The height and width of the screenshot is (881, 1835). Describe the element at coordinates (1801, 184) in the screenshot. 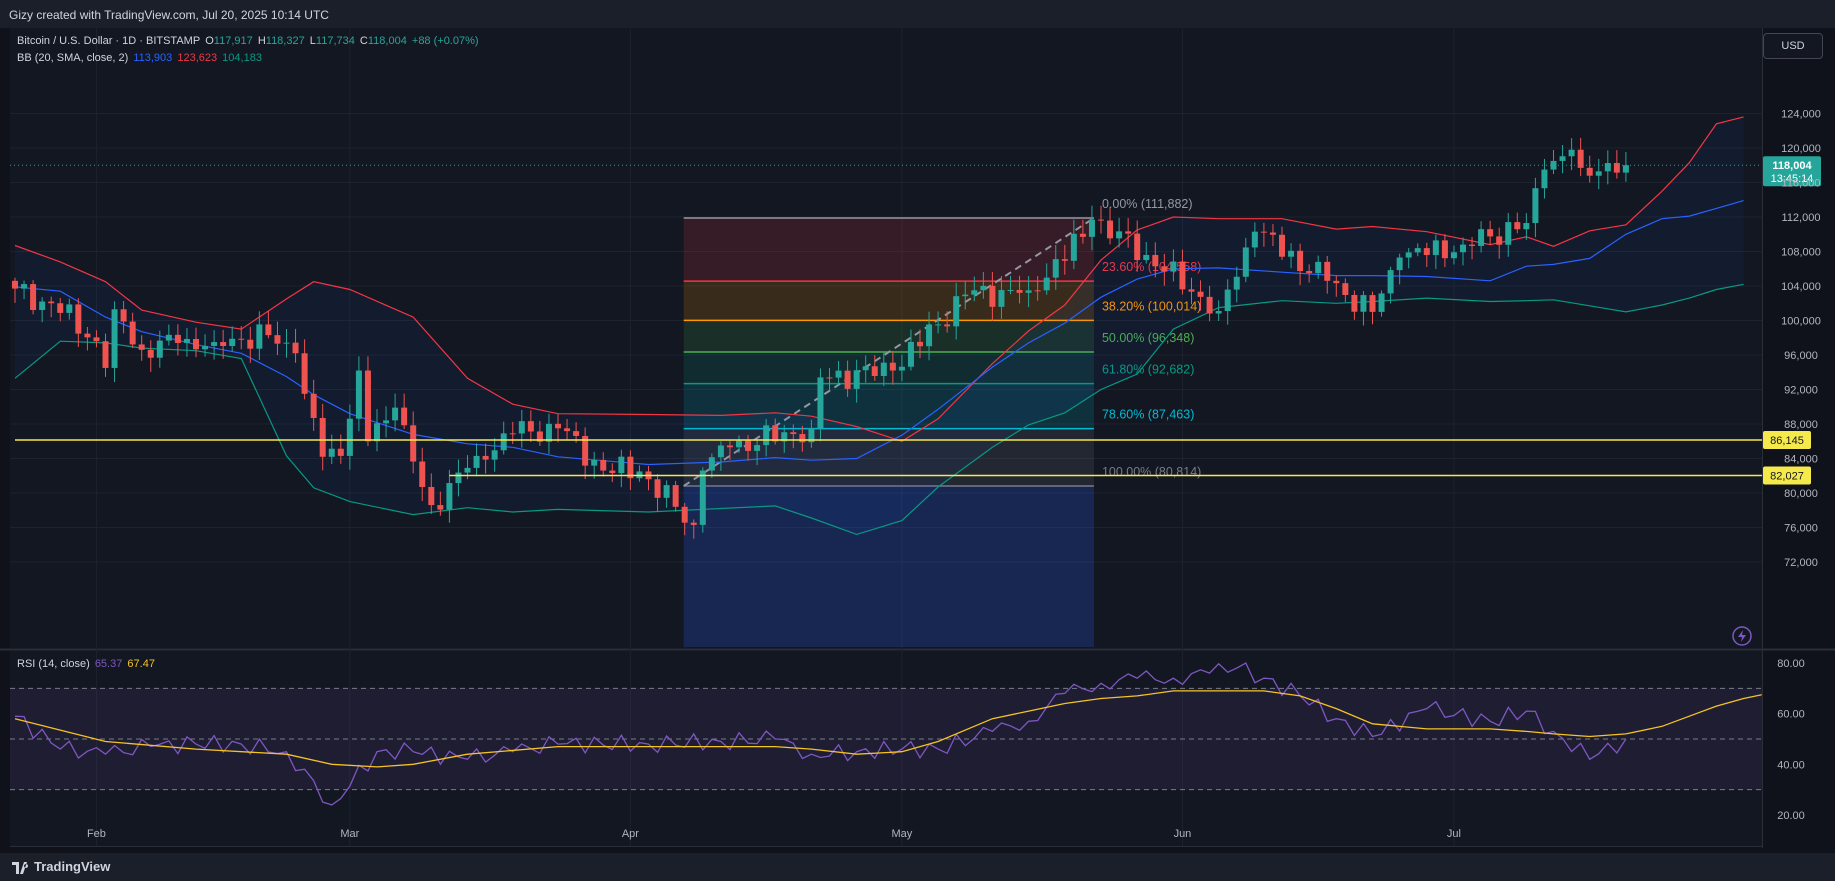

I see `price-tick-label: 116,000` at that location.